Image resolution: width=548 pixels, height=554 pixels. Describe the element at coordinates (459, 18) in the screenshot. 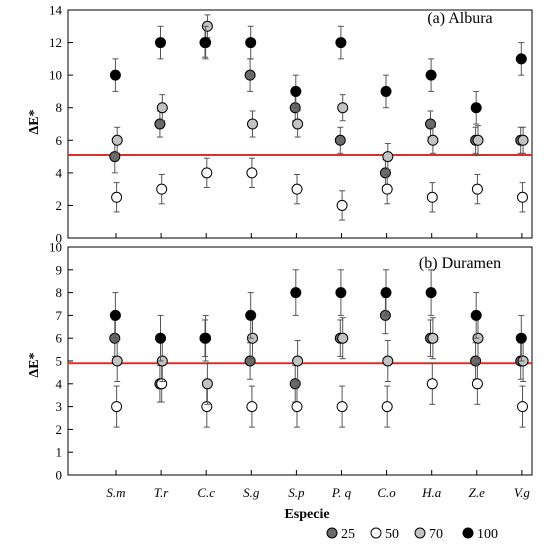

I see `panel-title: (a) Albura` at that location.